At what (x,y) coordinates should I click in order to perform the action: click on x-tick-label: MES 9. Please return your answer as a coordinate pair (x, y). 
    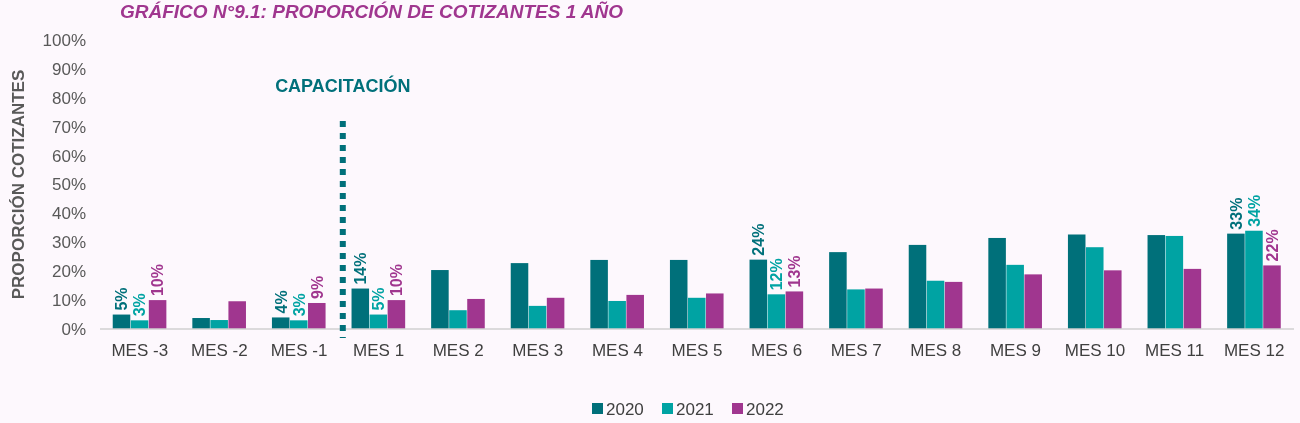
    Looking at the image, I should click on (1015, 350).